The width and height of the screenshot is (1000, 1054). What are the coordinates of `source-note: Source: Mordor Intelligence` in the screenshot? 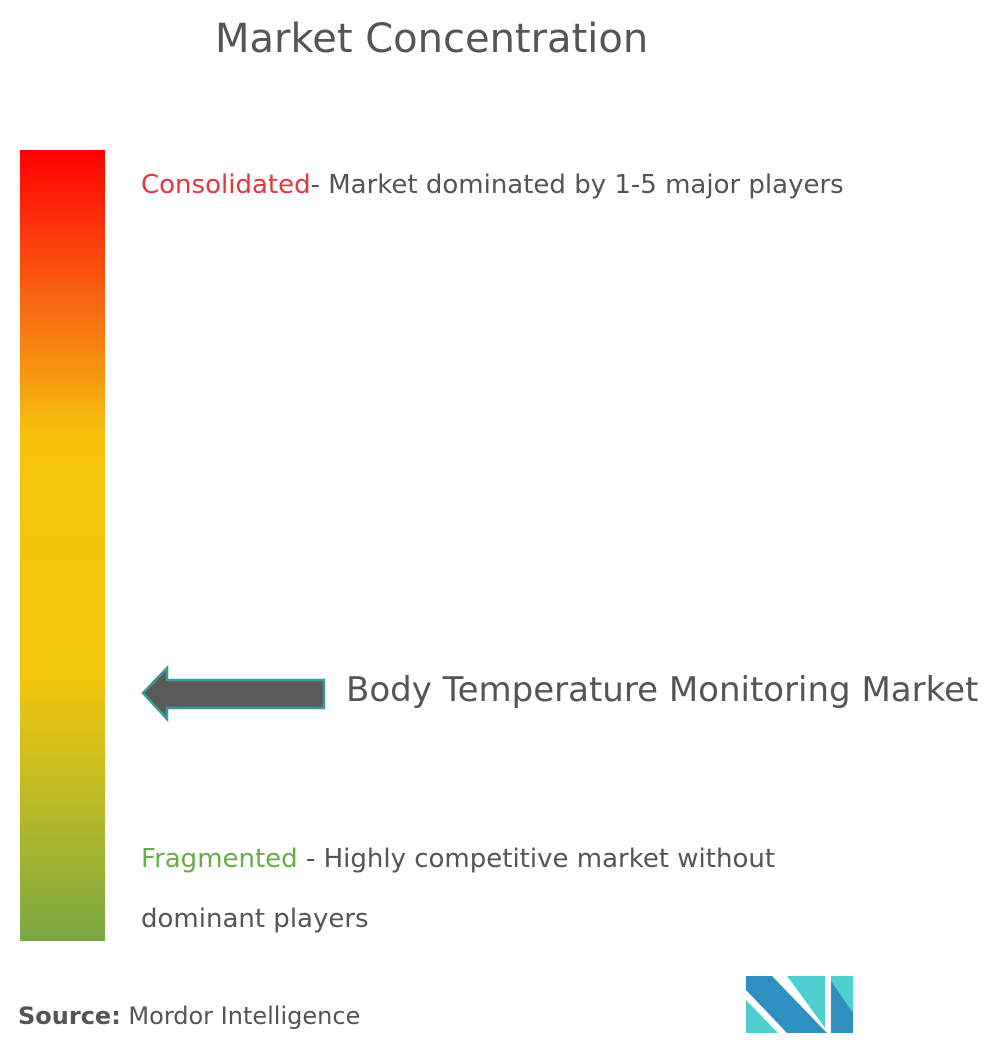 It's located at (189, 1016).